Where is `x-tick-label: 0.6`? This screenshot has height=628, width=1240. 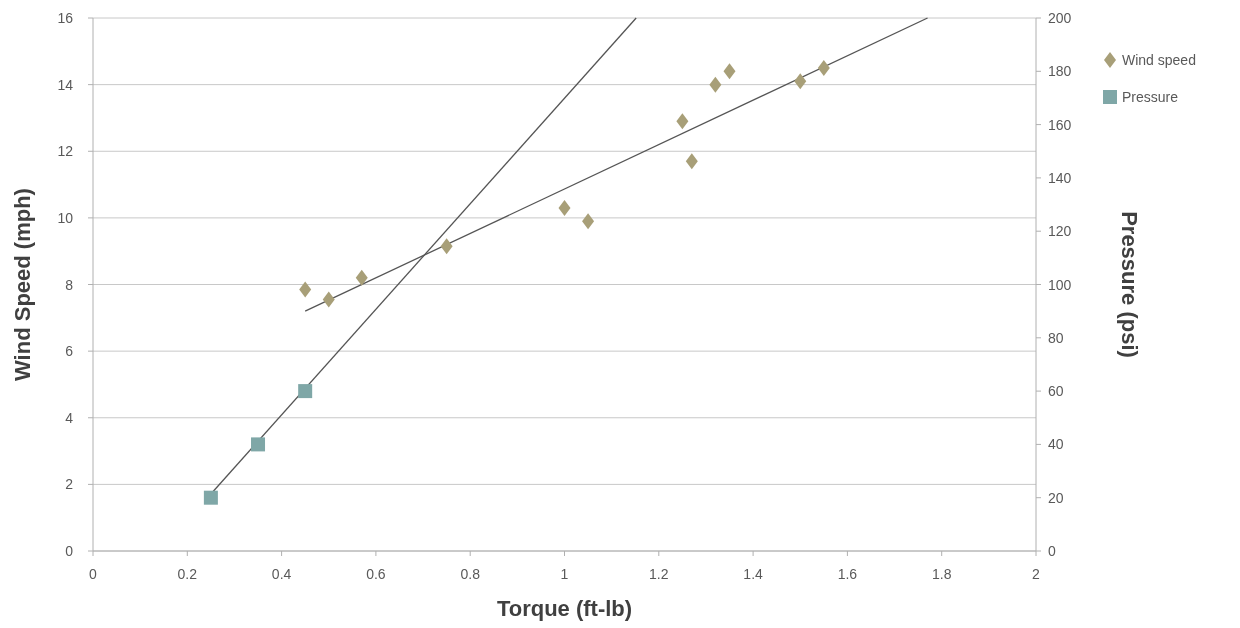 x-tick-label: 0.6 is located at coordinates (376, 574).